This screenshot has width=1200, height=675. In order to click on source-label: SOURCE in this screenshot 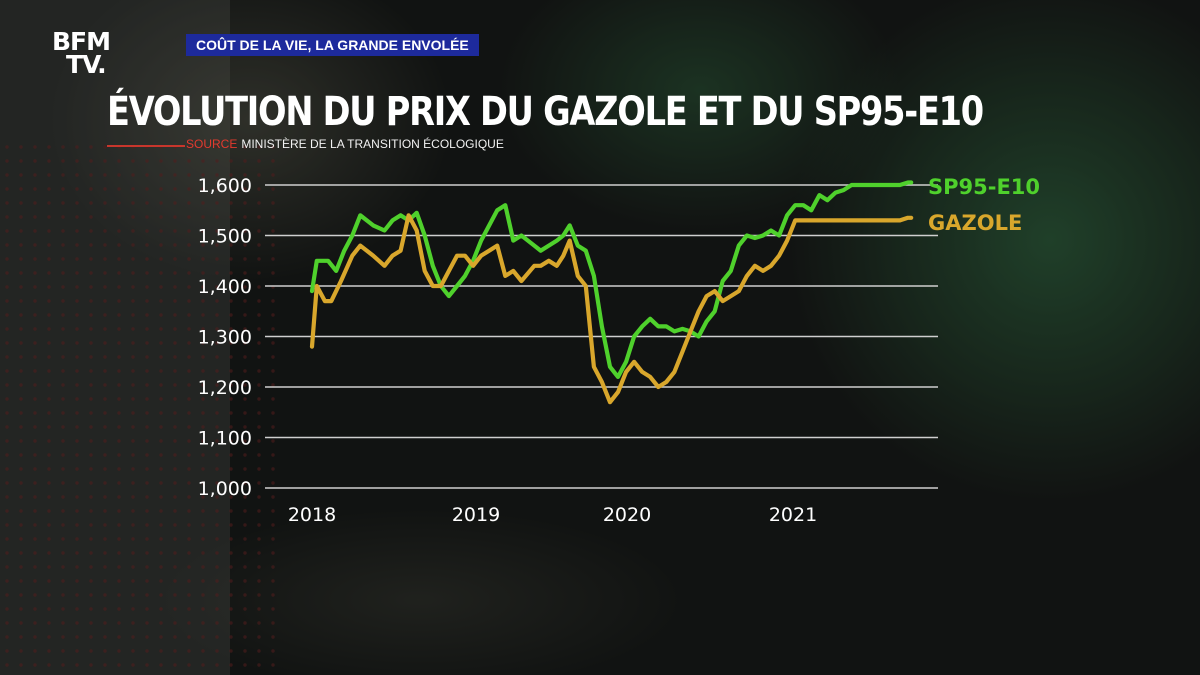, I will do `click(212, 144)`.